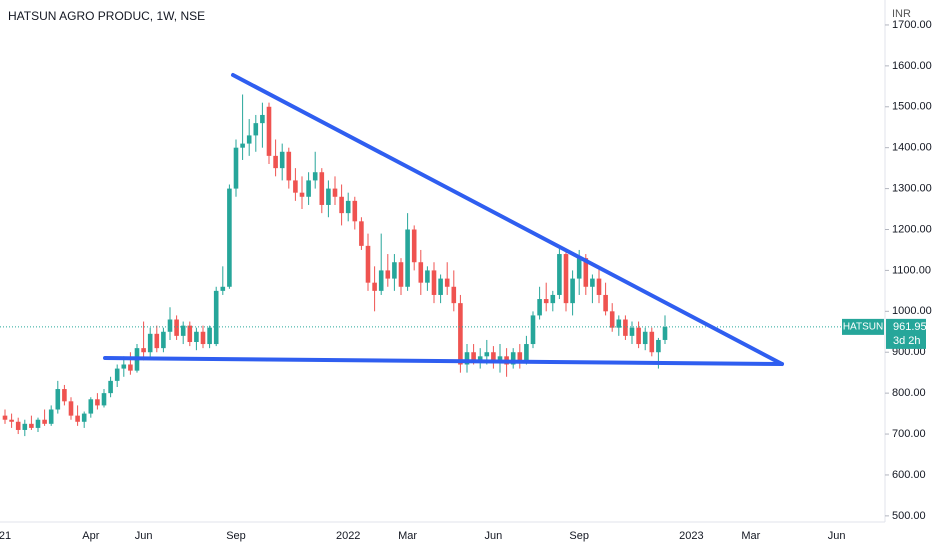  I want to click on x-tick-label: Sep, so click(236, 536).